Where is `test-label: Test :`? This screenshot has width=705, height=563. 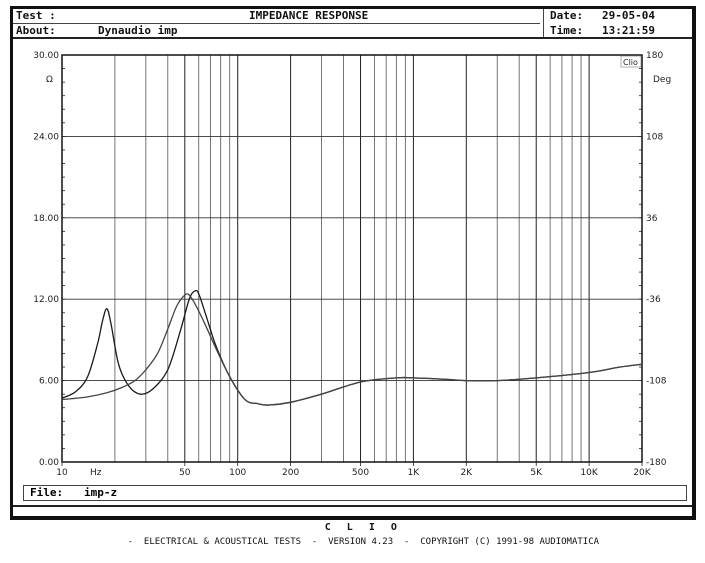 test-label: Test : is located at coordinates (36, 15).